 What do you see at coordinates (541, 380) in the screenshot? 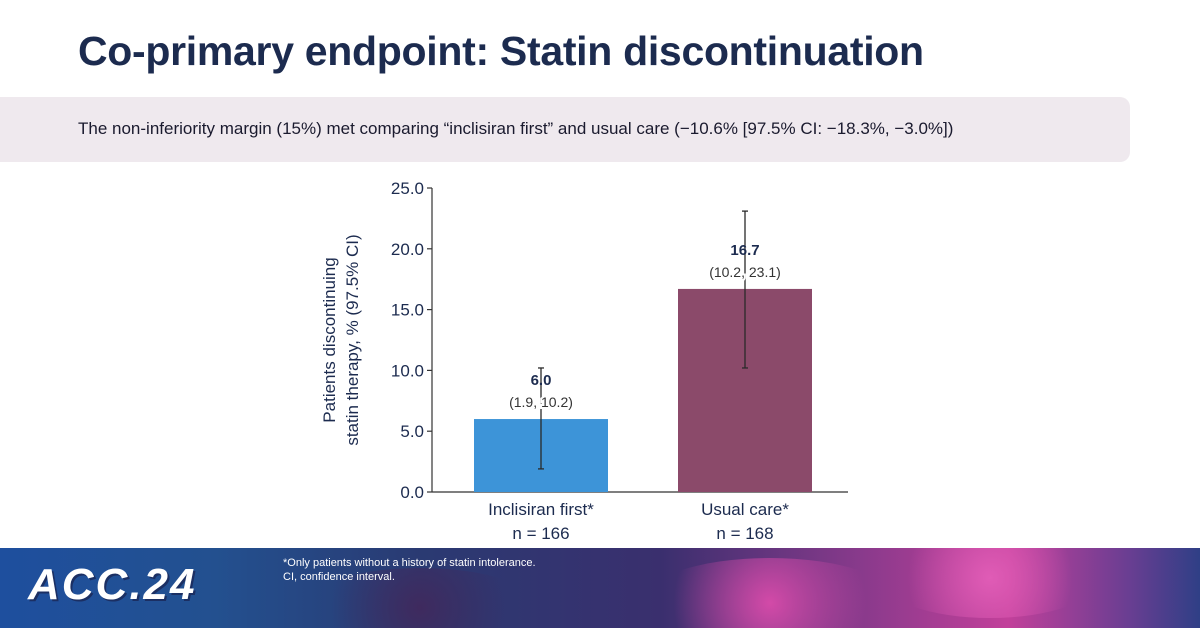
I see `value-label-1: 6.0` at bounding box center [541, 380].